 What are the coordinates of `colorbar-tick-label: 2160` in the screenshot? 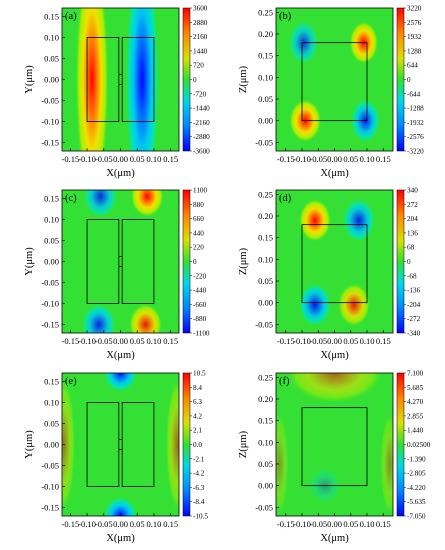 It's located at (200, 37).